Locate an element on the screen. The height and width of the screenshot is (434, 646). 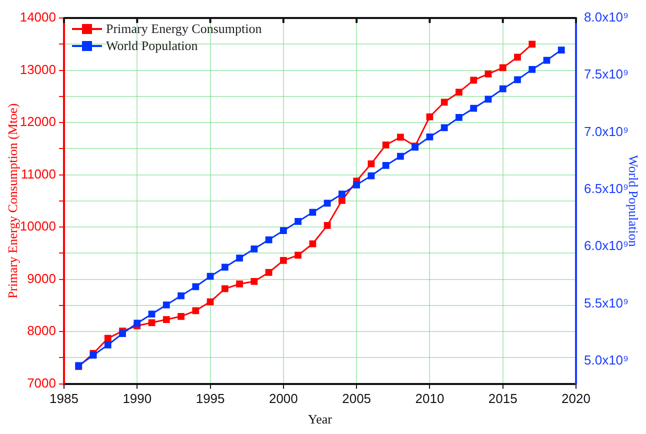
x-tick-label: 1995 is located at coordinates (210, 398).